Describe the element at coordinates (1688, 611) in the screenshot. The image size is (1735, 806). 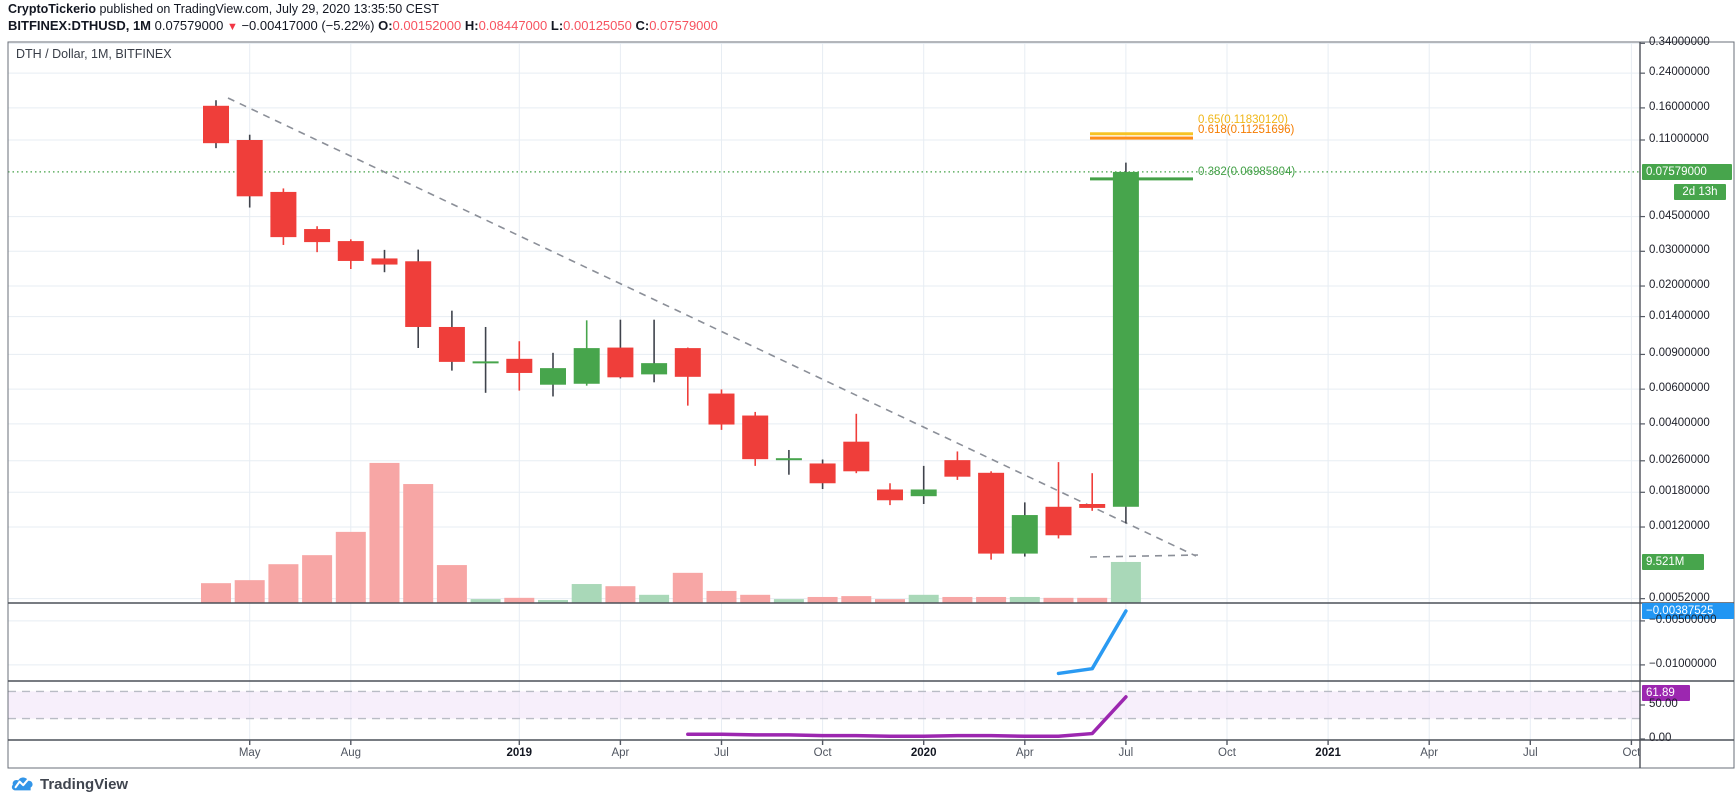
I see `oscillator-value-badge: −0.00387525` at that location.